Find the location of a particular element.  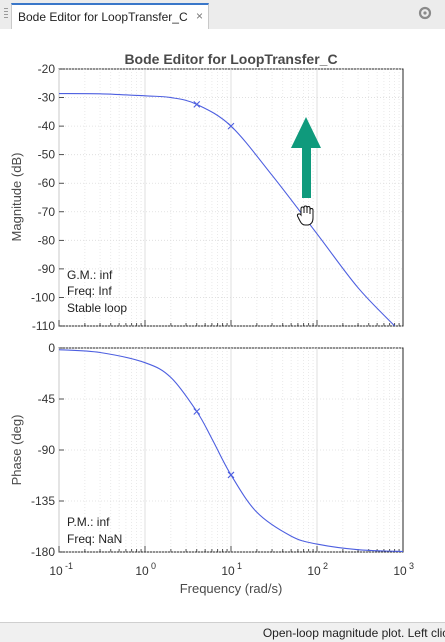

gm-label: G.M.: inf is located at coordinates (90, 275).